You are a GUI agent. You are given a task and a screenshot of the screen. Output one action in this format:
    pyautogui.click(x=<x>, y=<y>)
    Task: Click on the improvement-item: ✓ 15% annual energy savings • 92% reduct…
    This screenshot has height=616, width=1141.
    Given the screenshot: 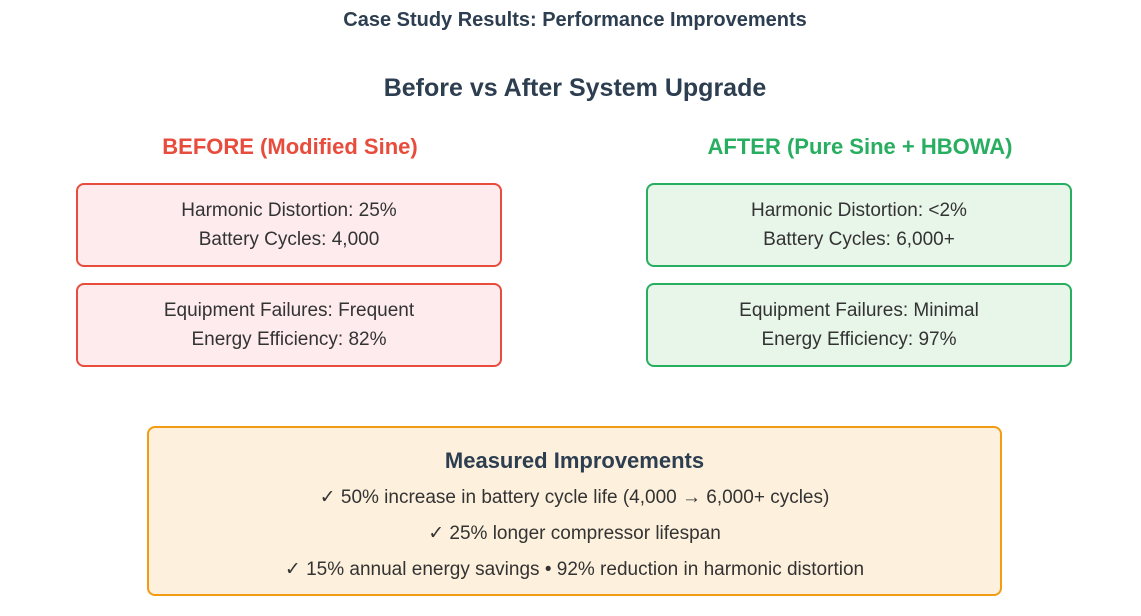 What is the action you would take?
    pyautogui.click(x=574, y=569)
    